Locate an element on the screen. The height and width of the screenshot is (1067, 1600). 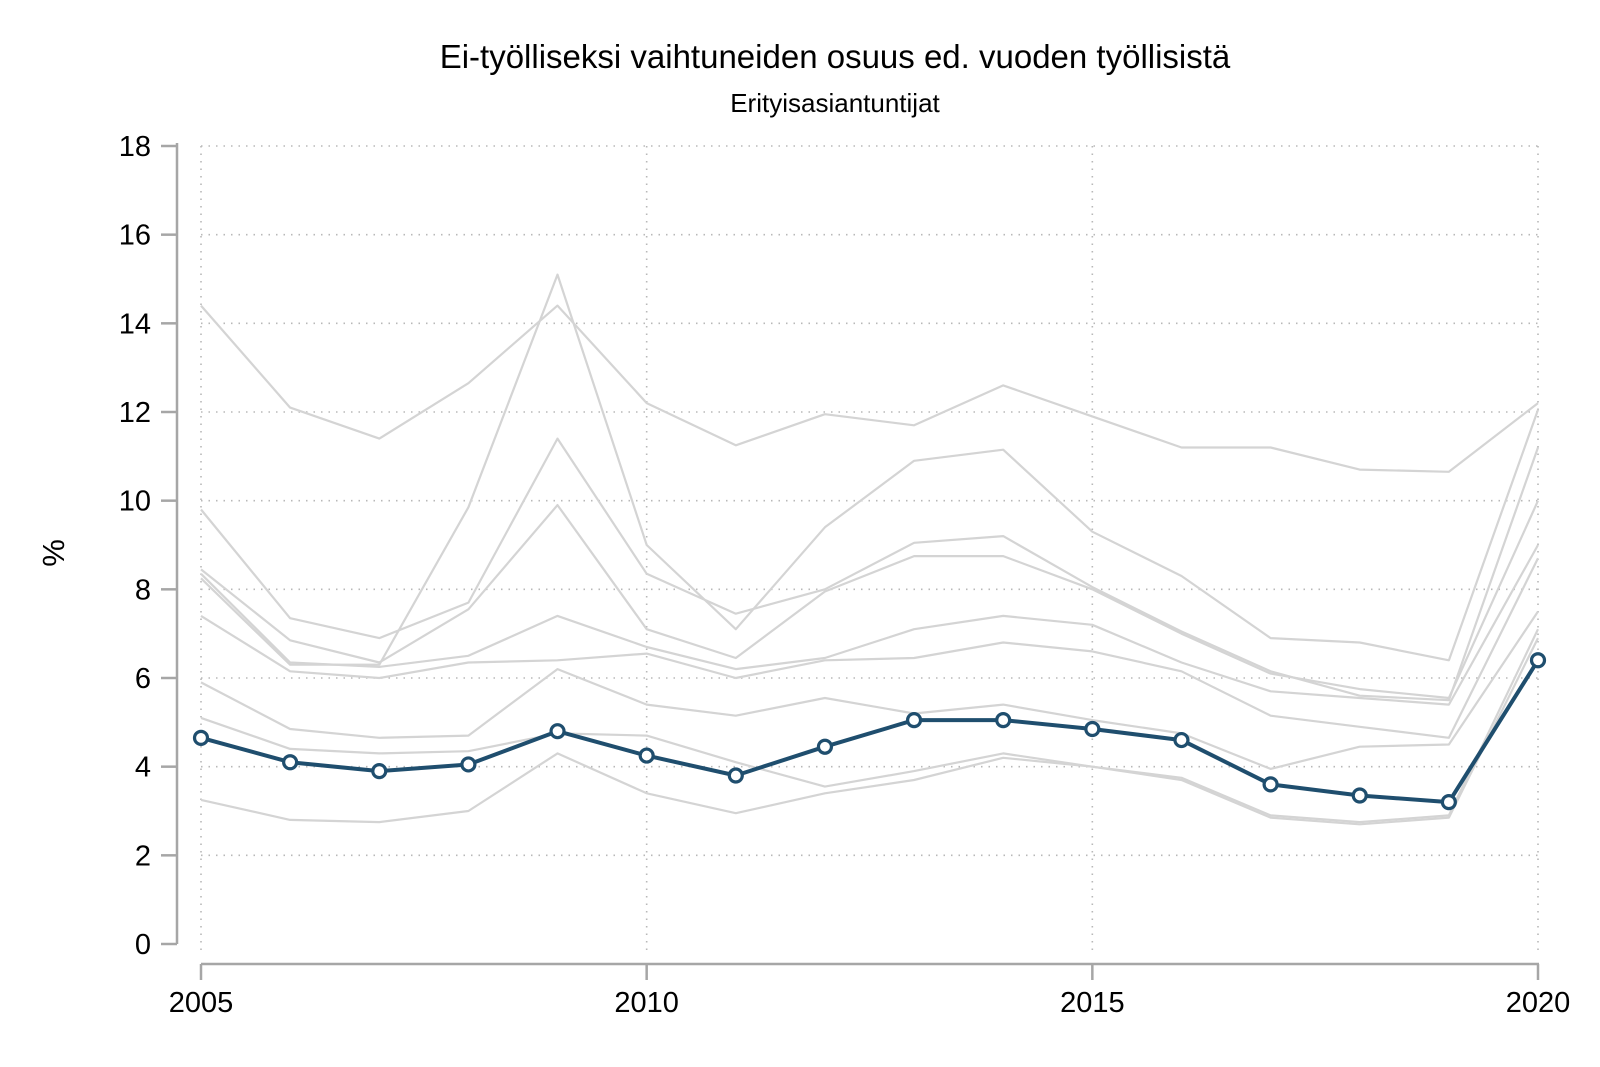
chart-subtitle: Erityisasiantuntijat is located at coordinates (835, 103).